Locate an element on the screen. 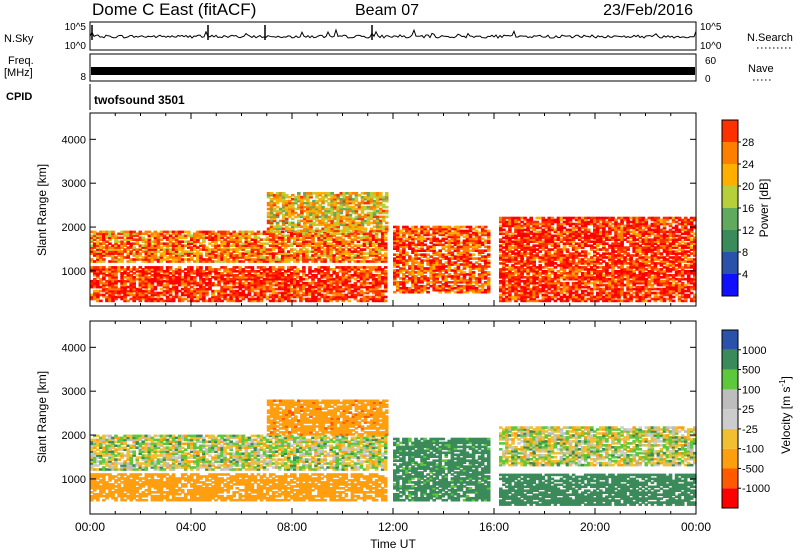 Image resolution: width=800 pixels, height=559 pixels. nave-tick-bottom: 0 is located at coordinates (708, 79).